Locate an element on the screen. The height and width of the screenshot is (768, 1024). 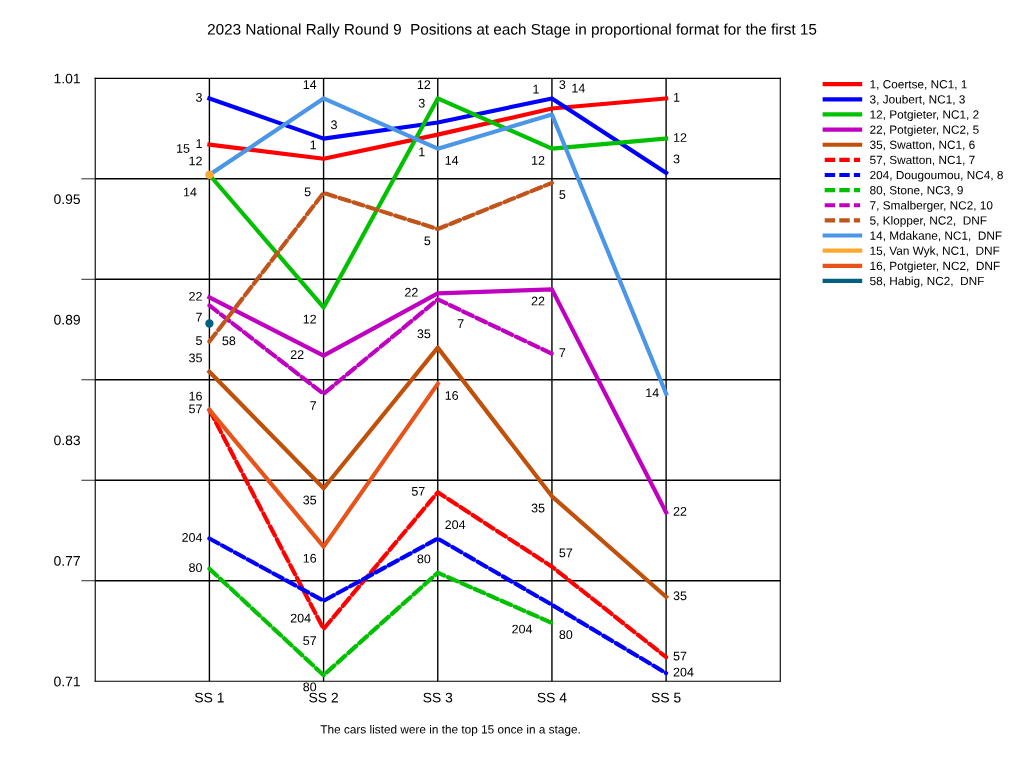
x-tick-label: SS 5 is located at coordinates (666, 697).